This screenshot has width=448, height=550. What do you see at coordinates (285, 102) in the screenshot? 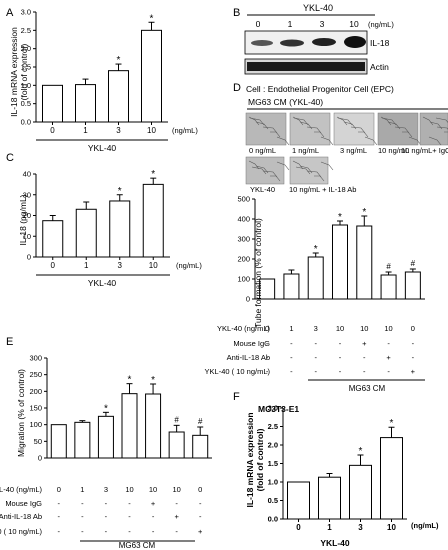
I see `cm-label-d: MG63 CM (YKL-40)` at bounding box center [285, 102].